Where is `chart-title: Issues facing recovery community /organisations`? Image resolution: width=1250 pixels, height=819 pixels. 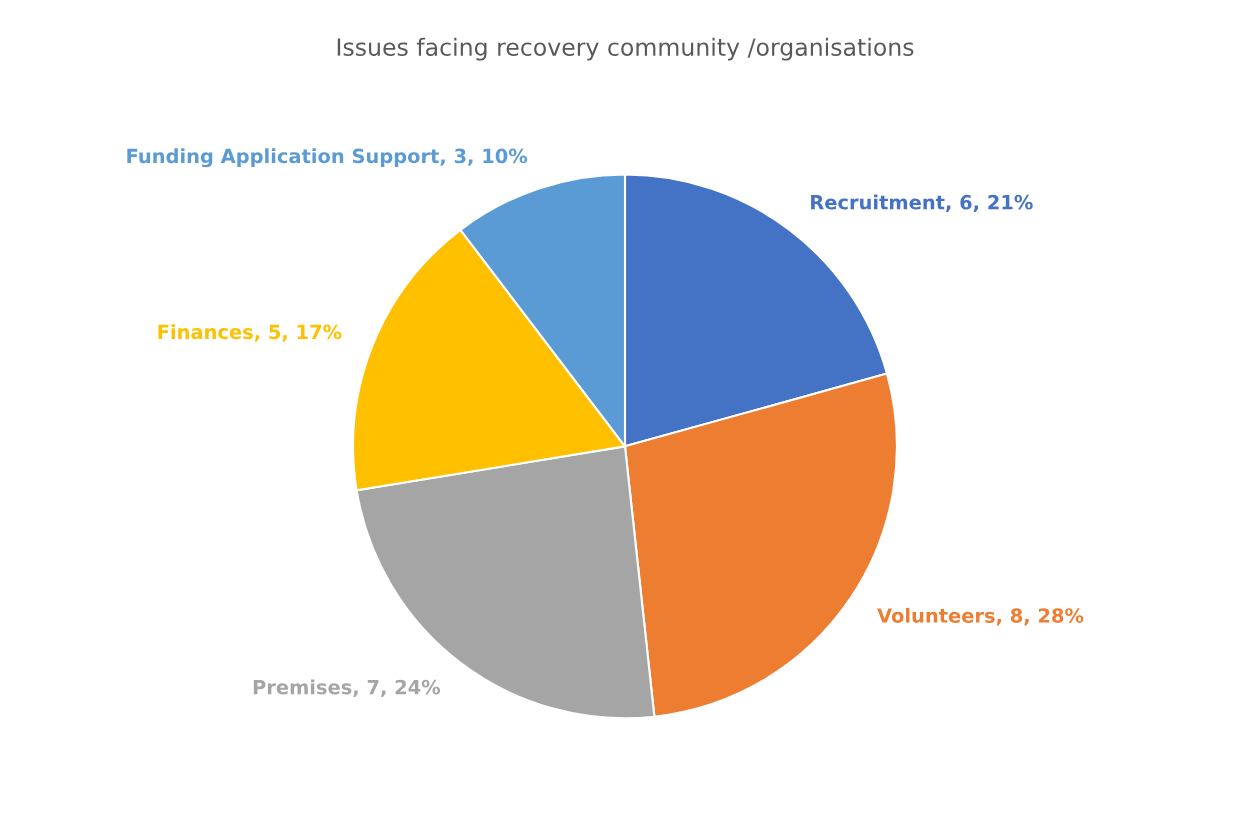 chart-title: Issues facing recovery community /organisations is located at coordinates (625, 49).